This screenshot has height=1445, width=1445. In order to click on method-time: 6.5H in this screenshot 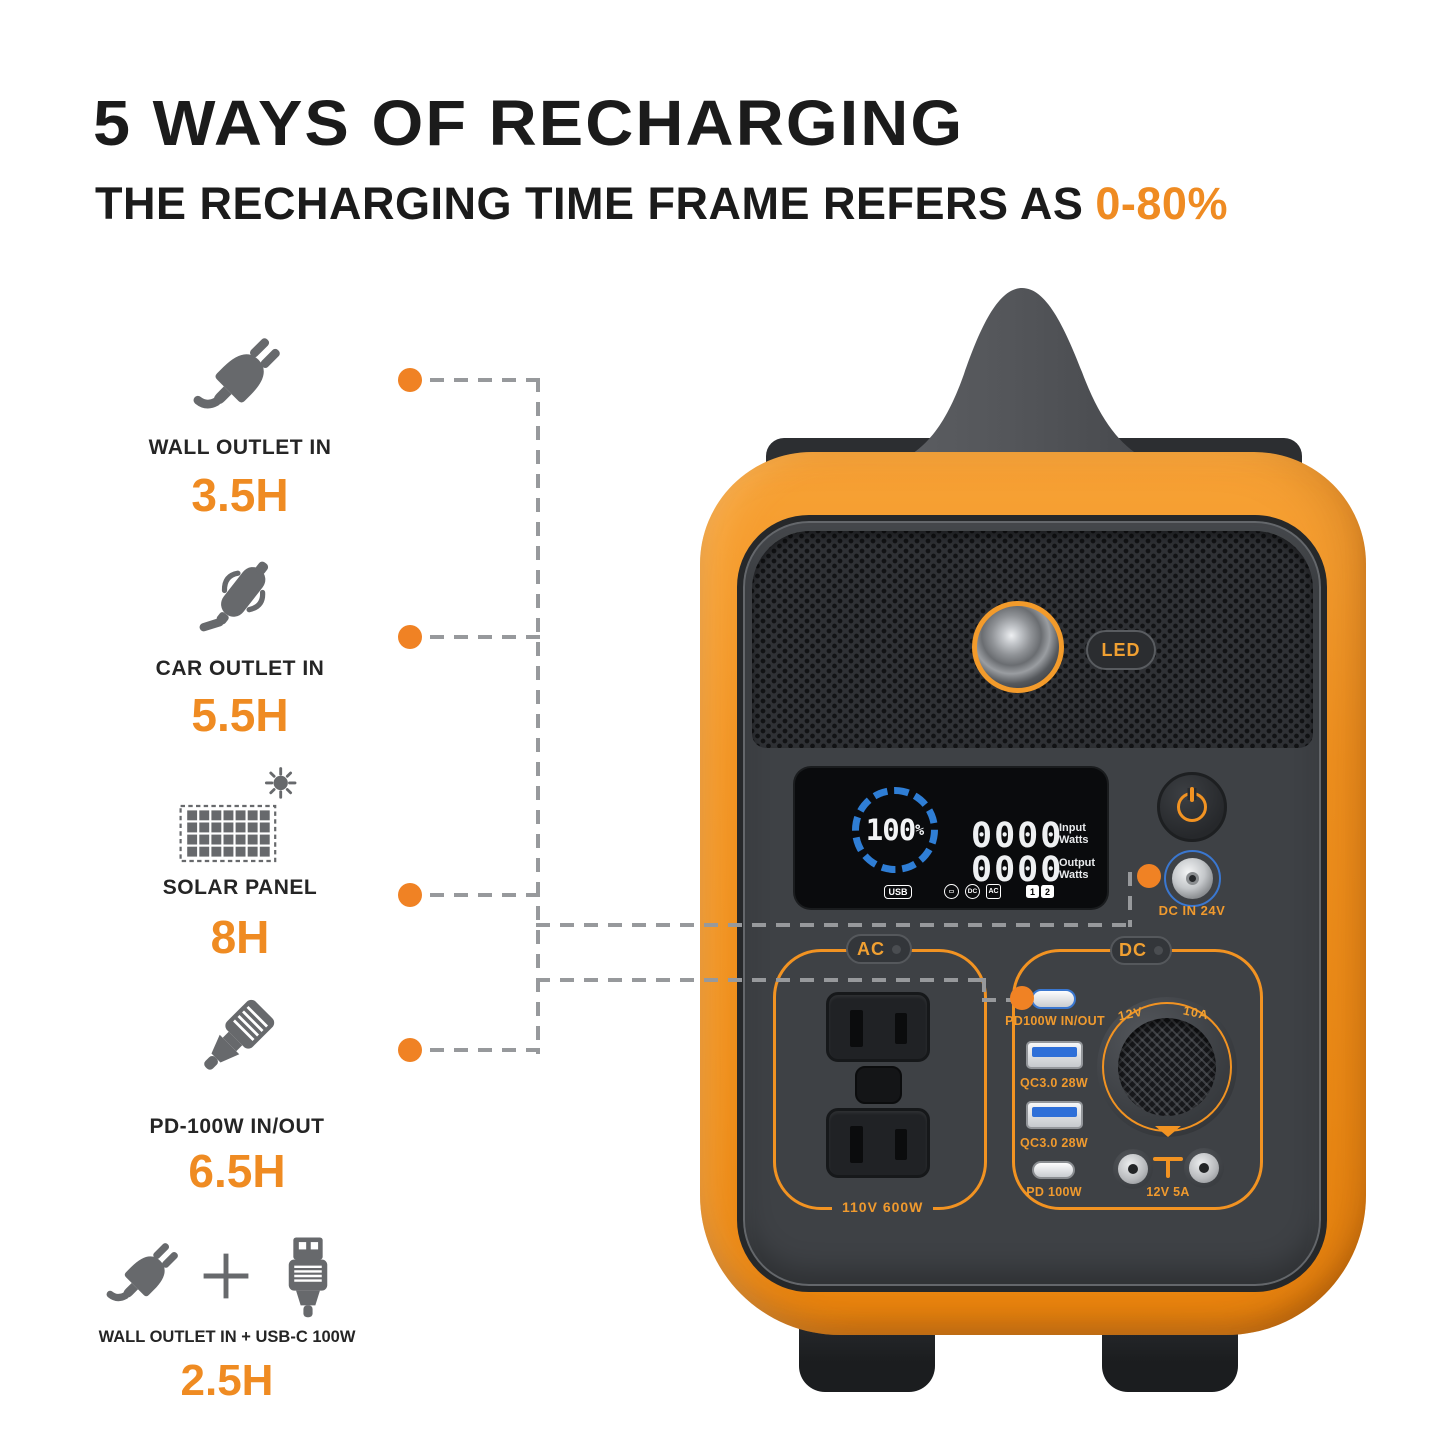, I will do `click(237, 1171)`.